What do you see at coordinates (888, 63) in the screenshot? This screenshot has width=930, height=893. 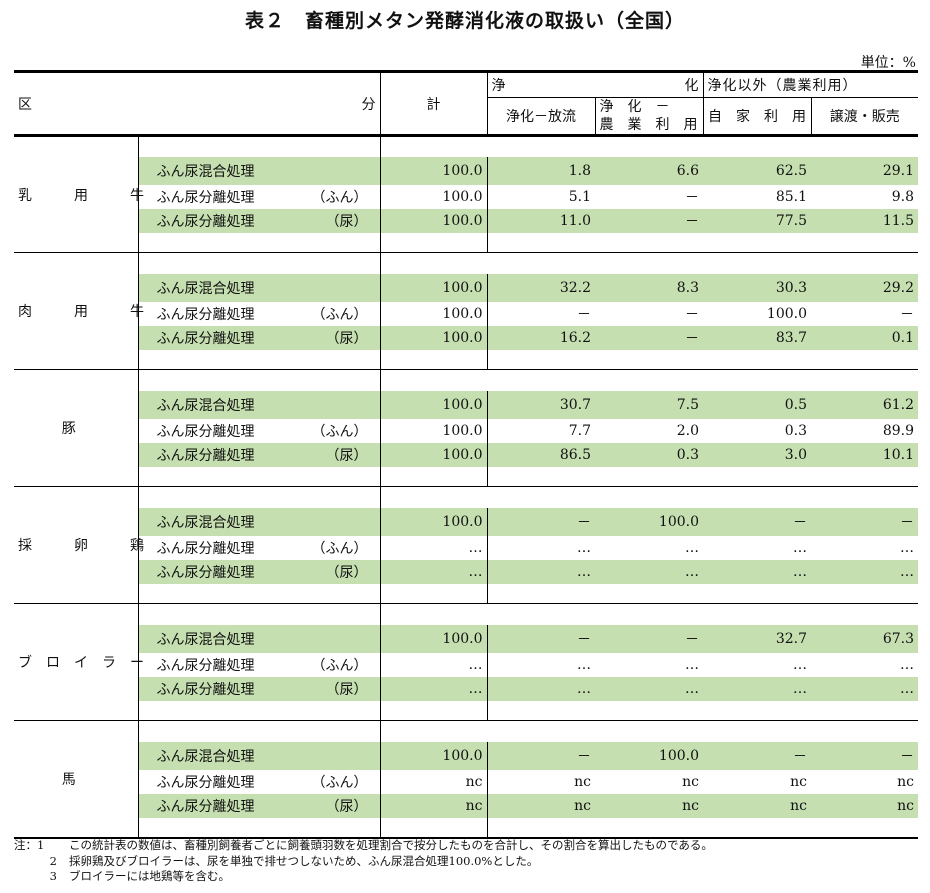 I see `unit-label: 単位：%` at bounding box center [888, 63].